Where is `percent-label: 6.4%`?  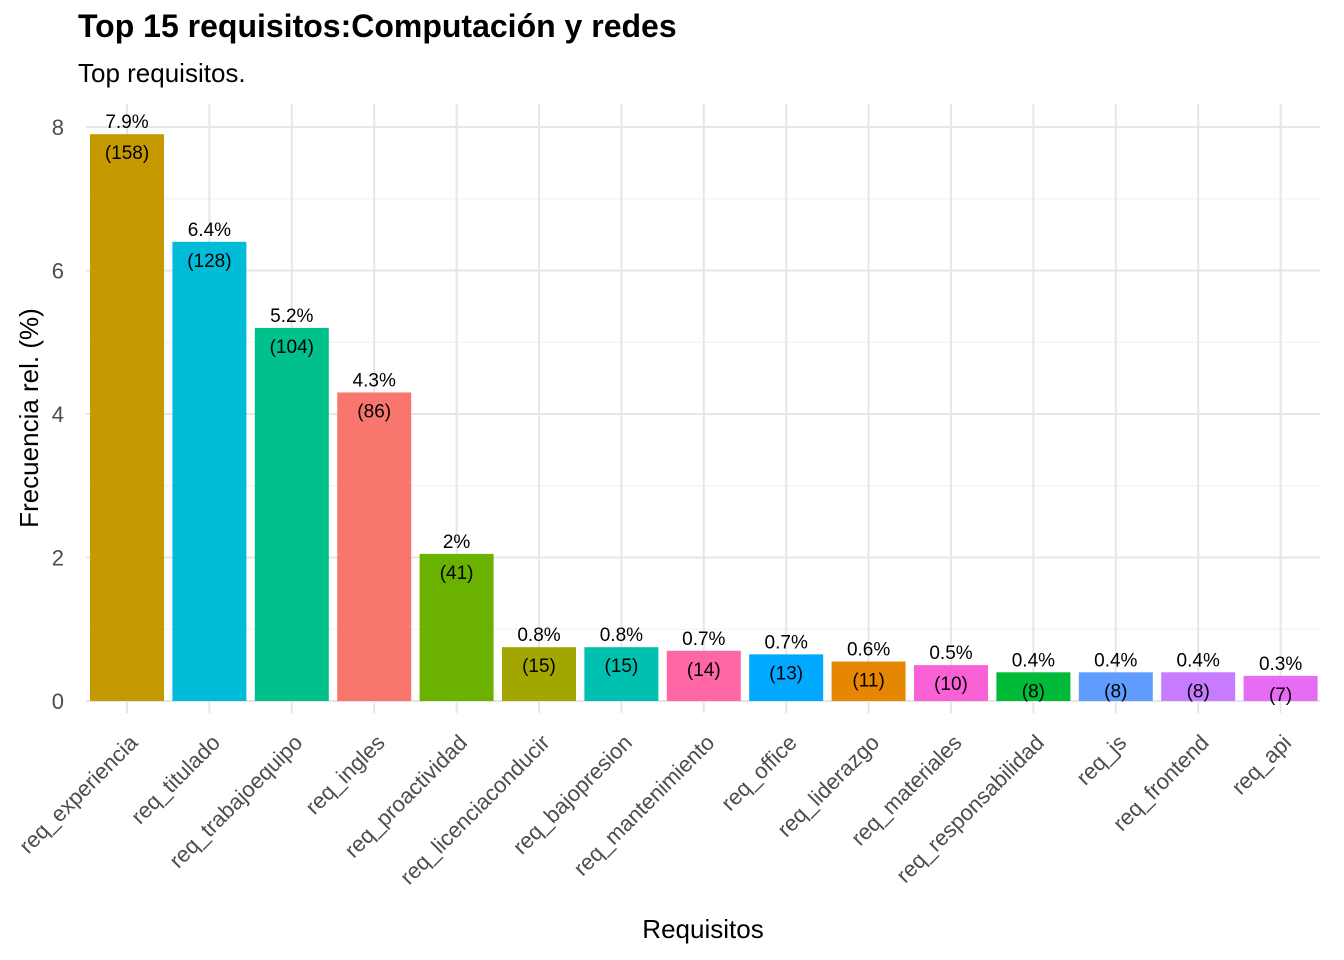
percent-label: 6.4% is located at coordinates (209, 230).